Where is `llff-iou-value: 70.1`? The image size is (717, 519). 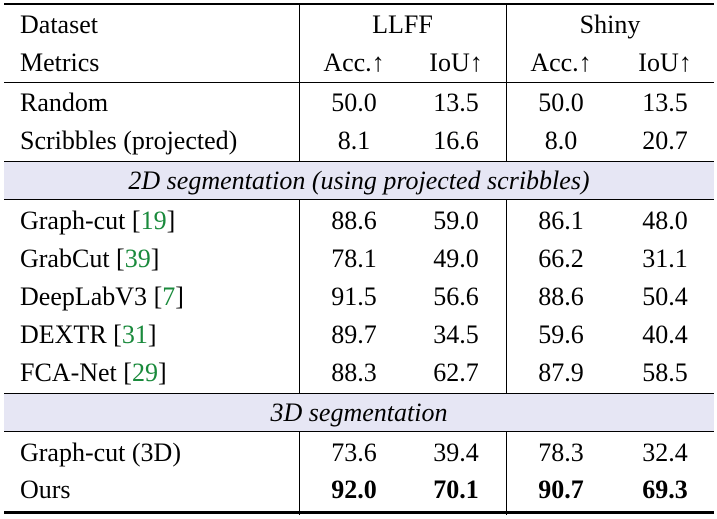
llff-iou-value: 70.1 is located at coordinates (456, 489).